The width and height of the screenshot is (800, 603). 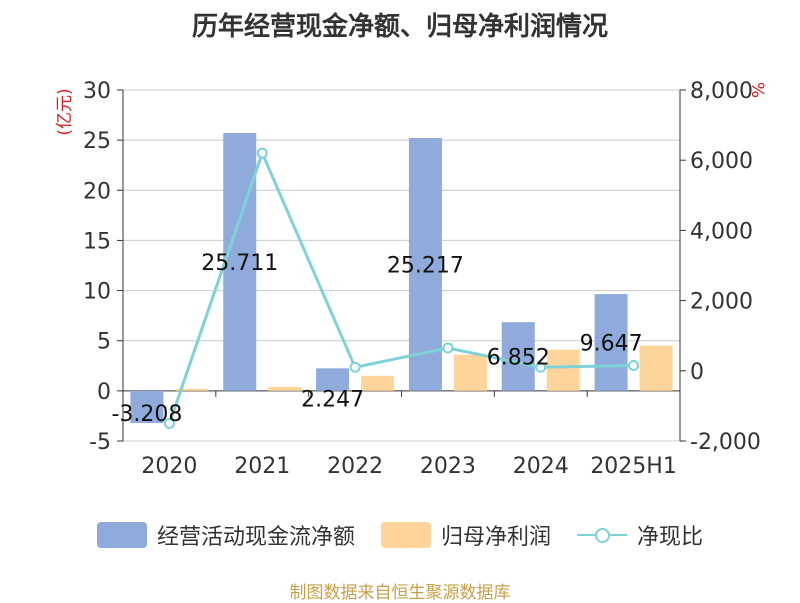 I want to click on legend-label-ratio: 净现比, so click(x=670, y=537).